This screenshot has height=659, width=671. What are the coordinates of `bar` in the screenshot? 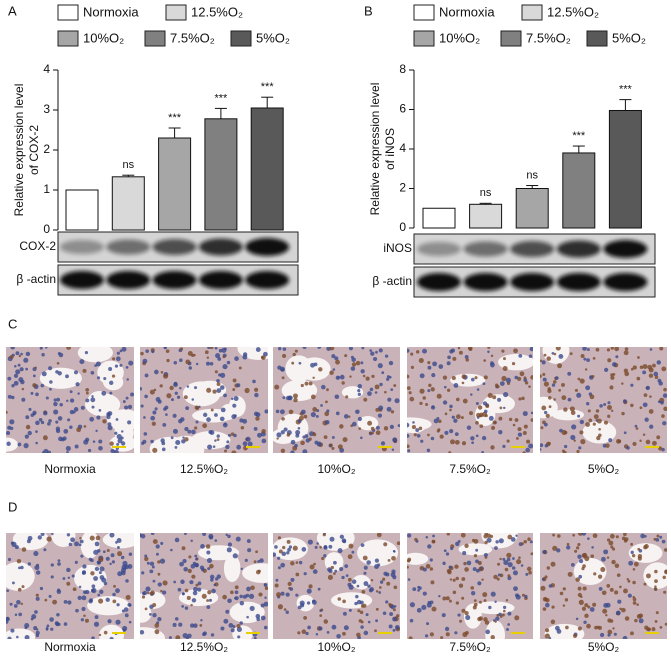 It's located at (532, 208).